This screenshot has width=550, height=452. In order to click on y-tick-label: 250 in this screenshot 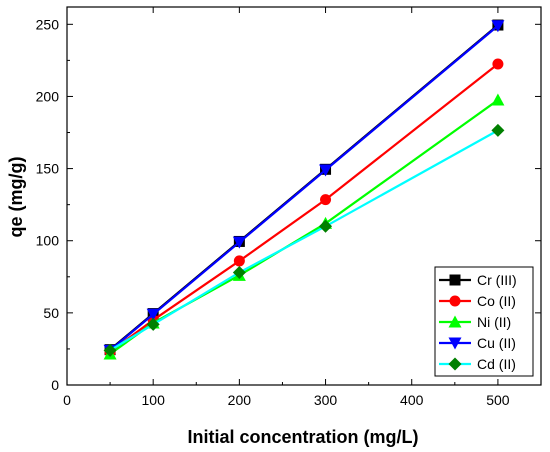, I will do `click(48, 24)`.